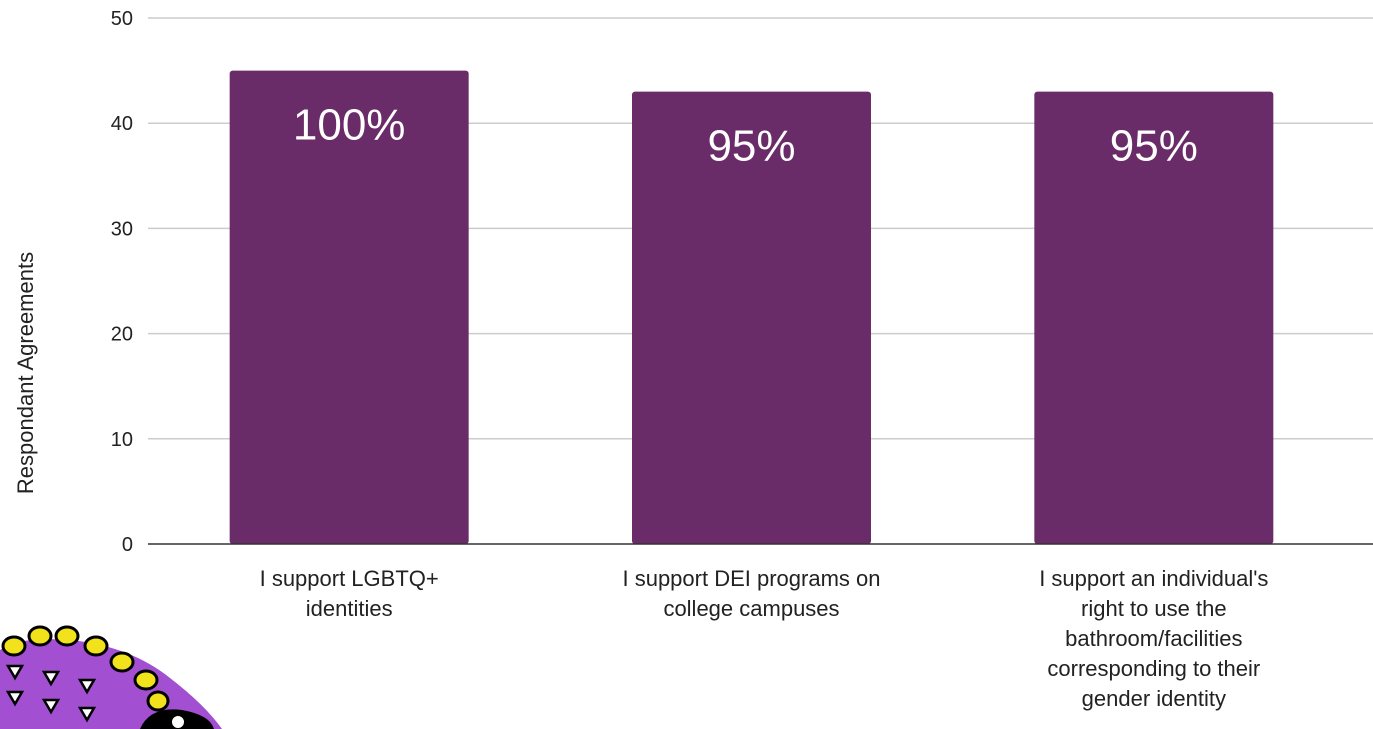 This screenshot has width=1373, height=729. I want to click on category-label-1: identities, so click(349, 608).